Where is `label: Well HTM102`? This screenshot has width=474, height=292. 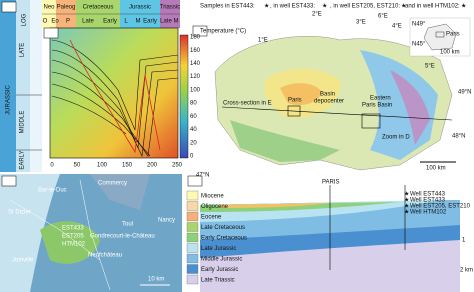
label: Well HTM102 is located at coordinates (428, 213).